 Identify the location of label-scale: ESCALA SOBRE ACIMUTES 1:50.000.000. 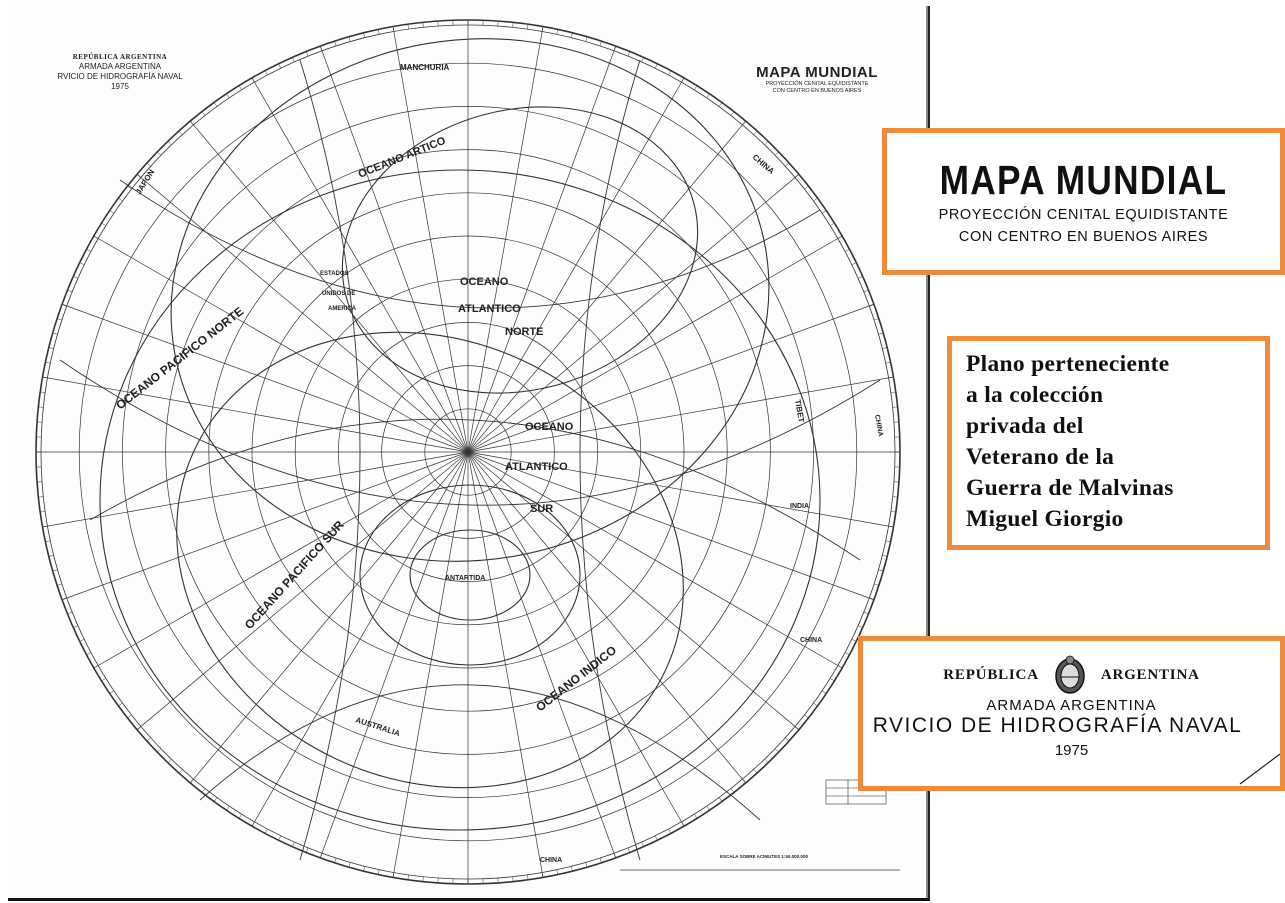
(764, 856).